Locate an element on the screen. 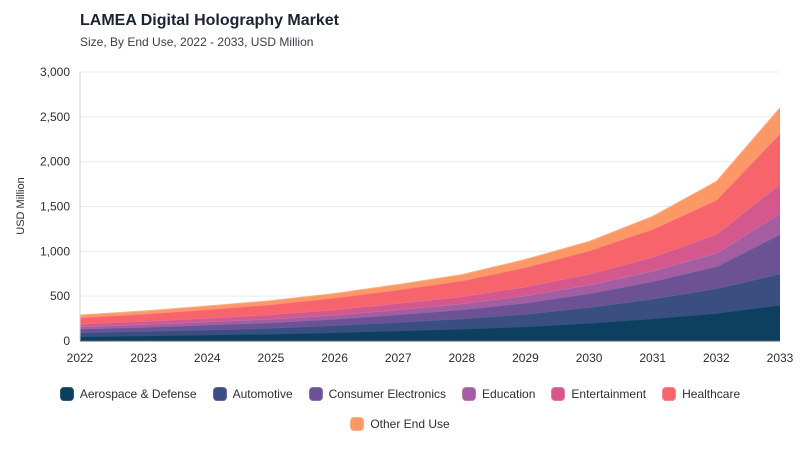  legend-row: Other End Use is located at coordinates (400, 424).